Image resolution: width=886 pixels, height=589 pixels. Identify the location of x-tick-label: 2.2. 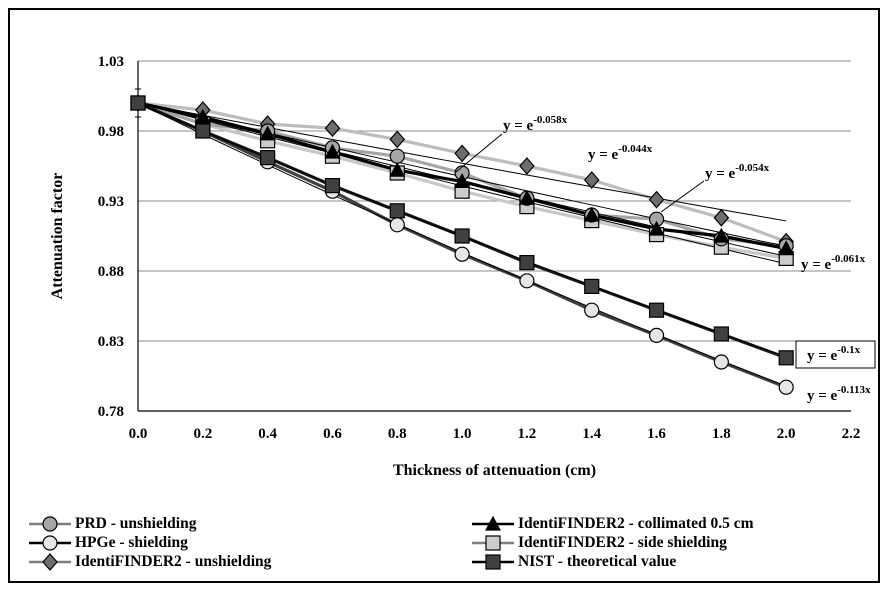
(851, 434).